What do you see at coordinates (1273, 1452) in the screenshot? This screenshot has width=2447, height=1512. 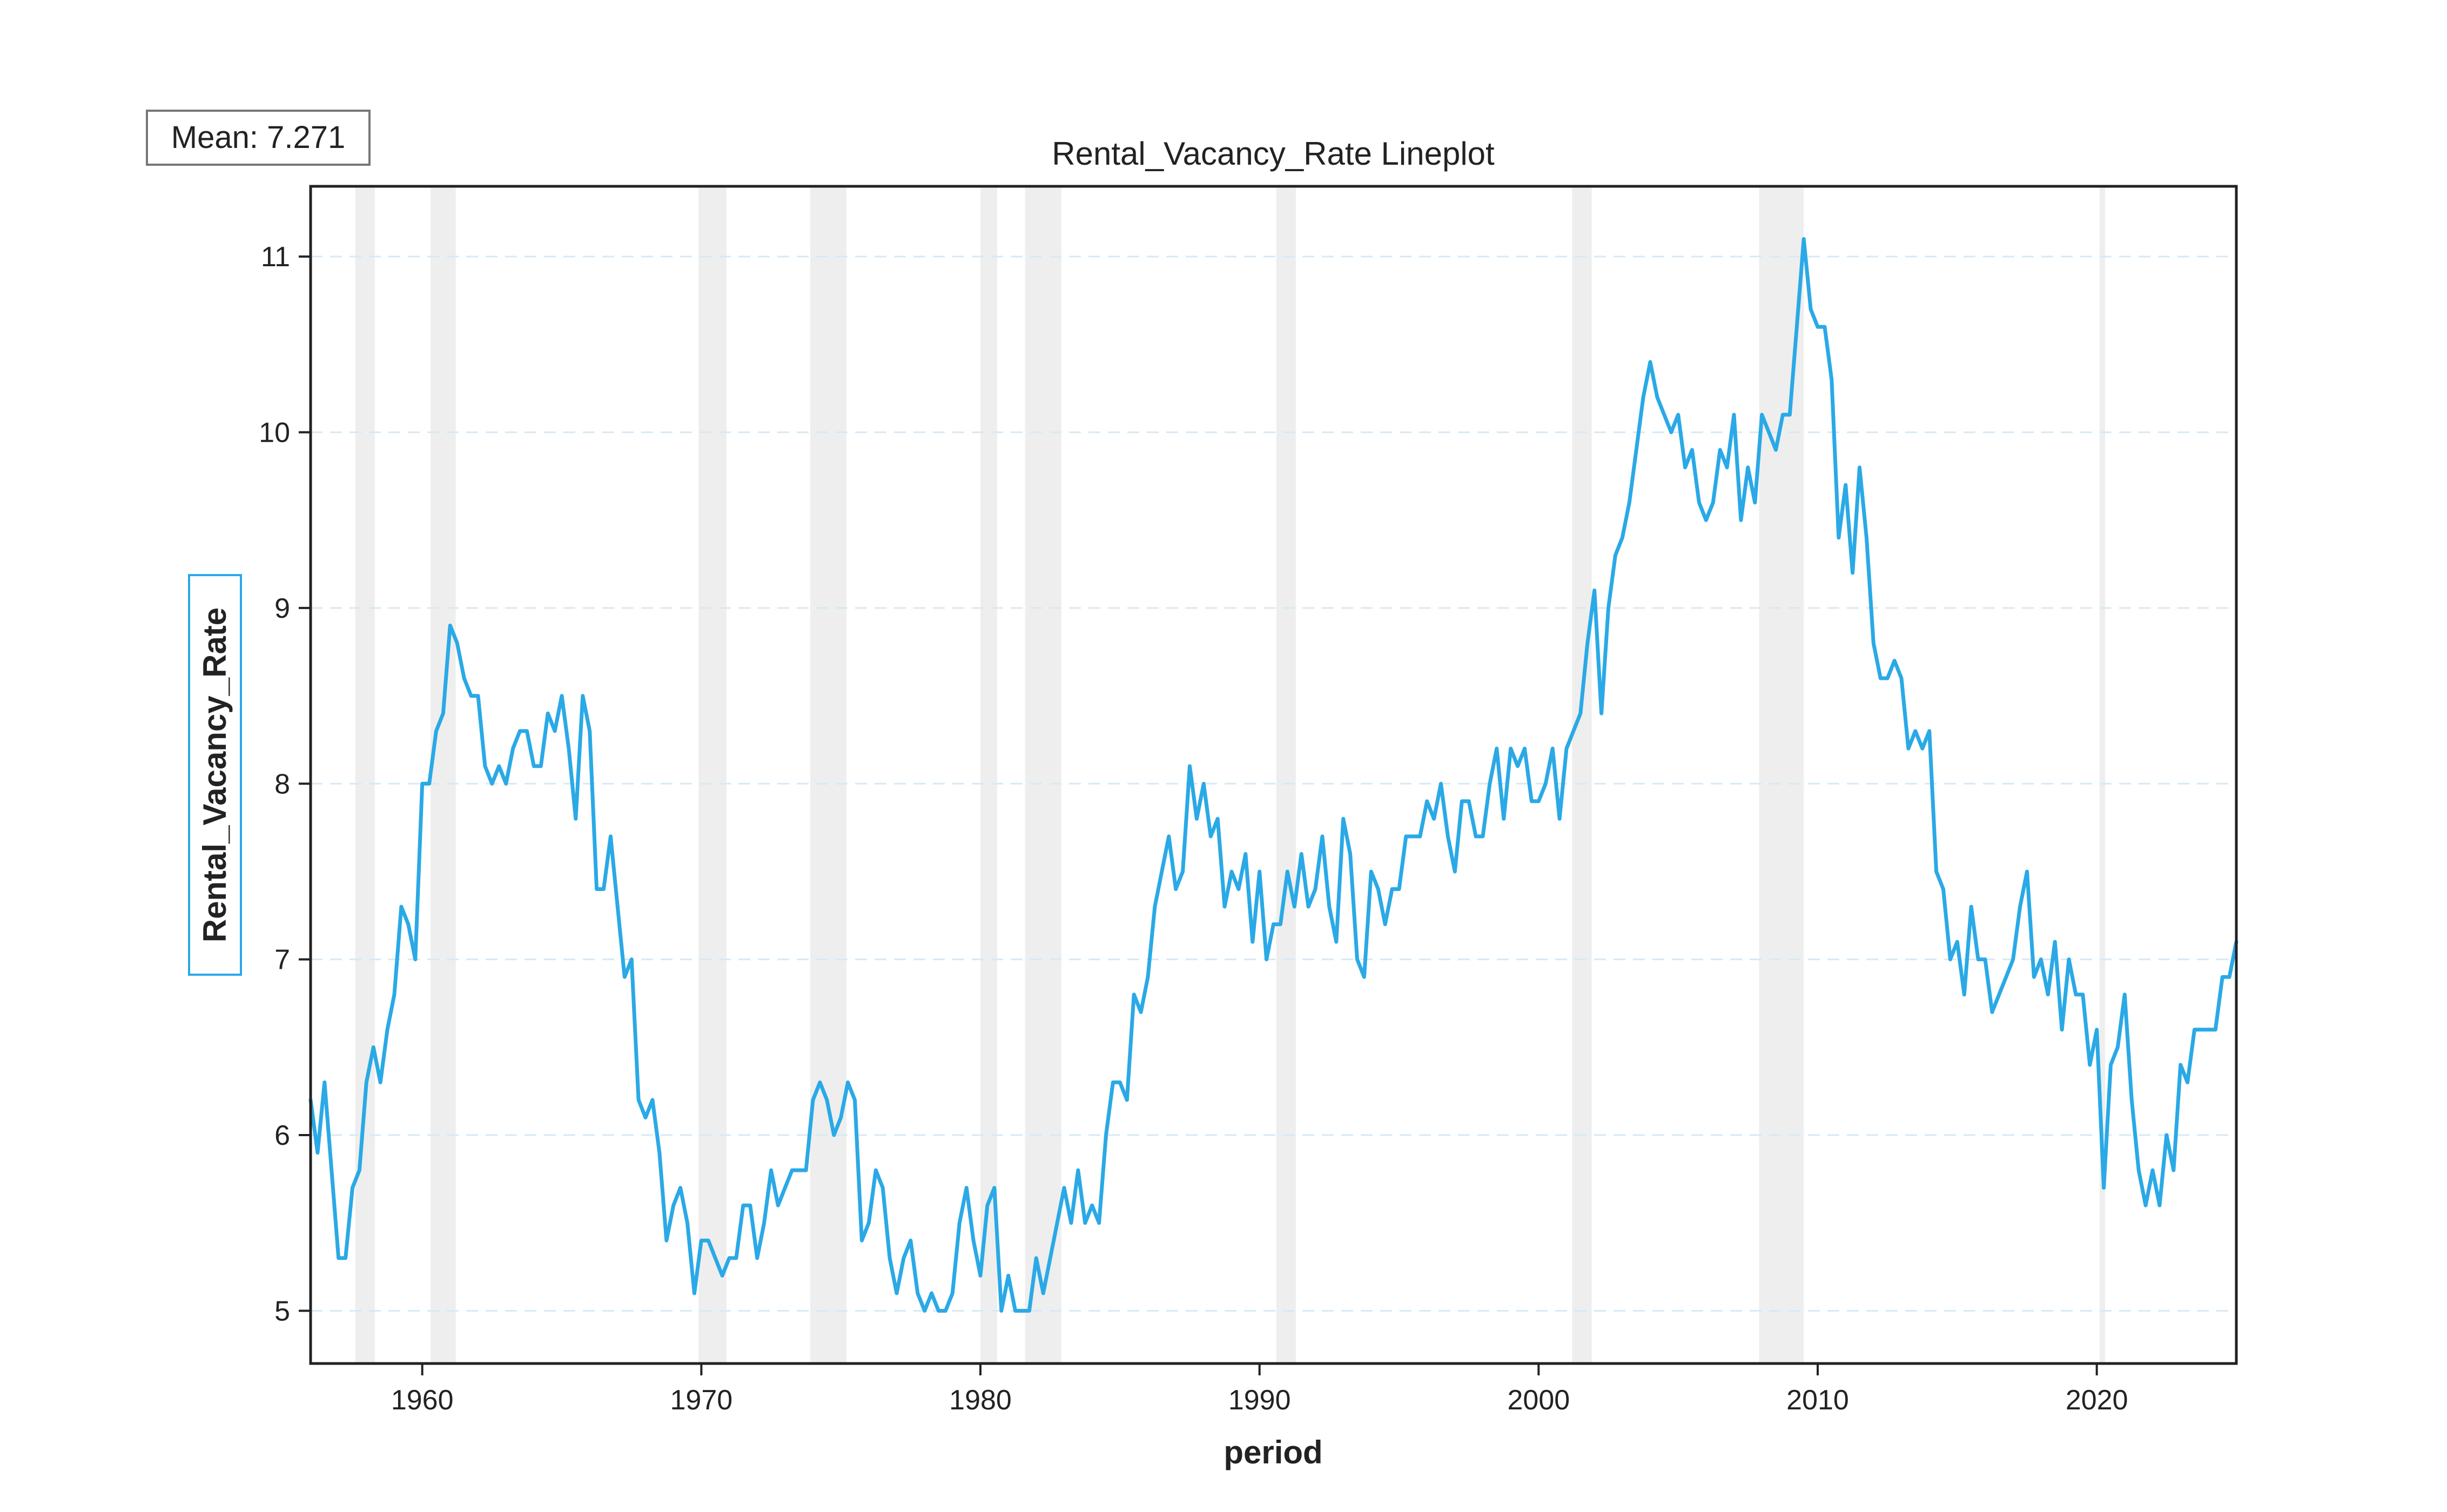 I see `x-axis-label: period` at bounding box center [1273, 1452].